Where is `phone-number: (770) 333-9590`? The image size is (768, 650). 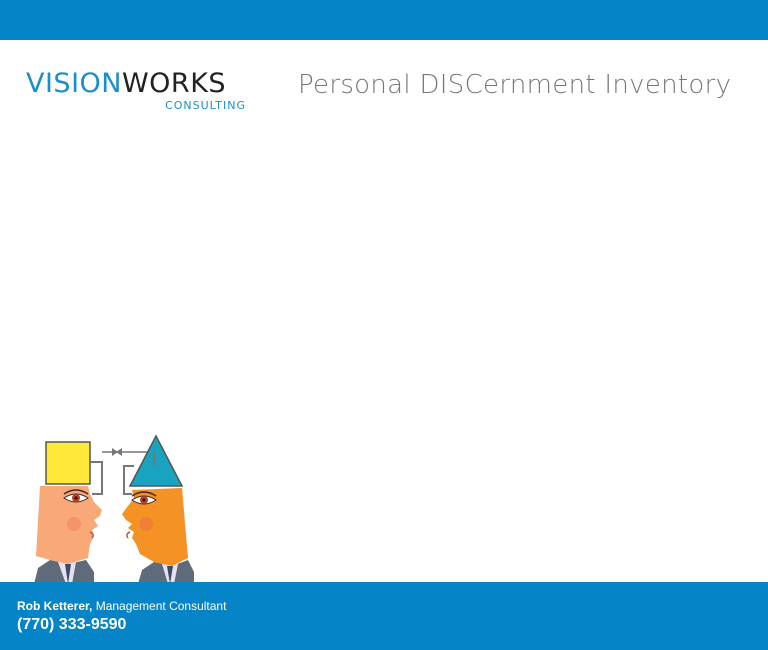
phone-number: (770) 333-9590 is located at coordinates (72, 624).